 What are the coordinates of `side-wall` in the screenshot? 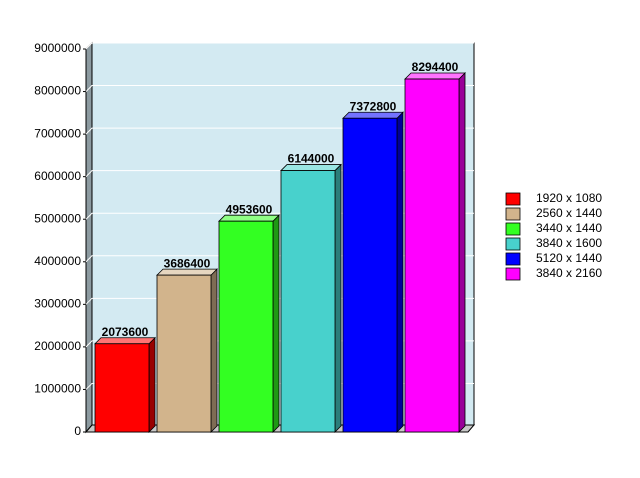 It's located at (89, 237).